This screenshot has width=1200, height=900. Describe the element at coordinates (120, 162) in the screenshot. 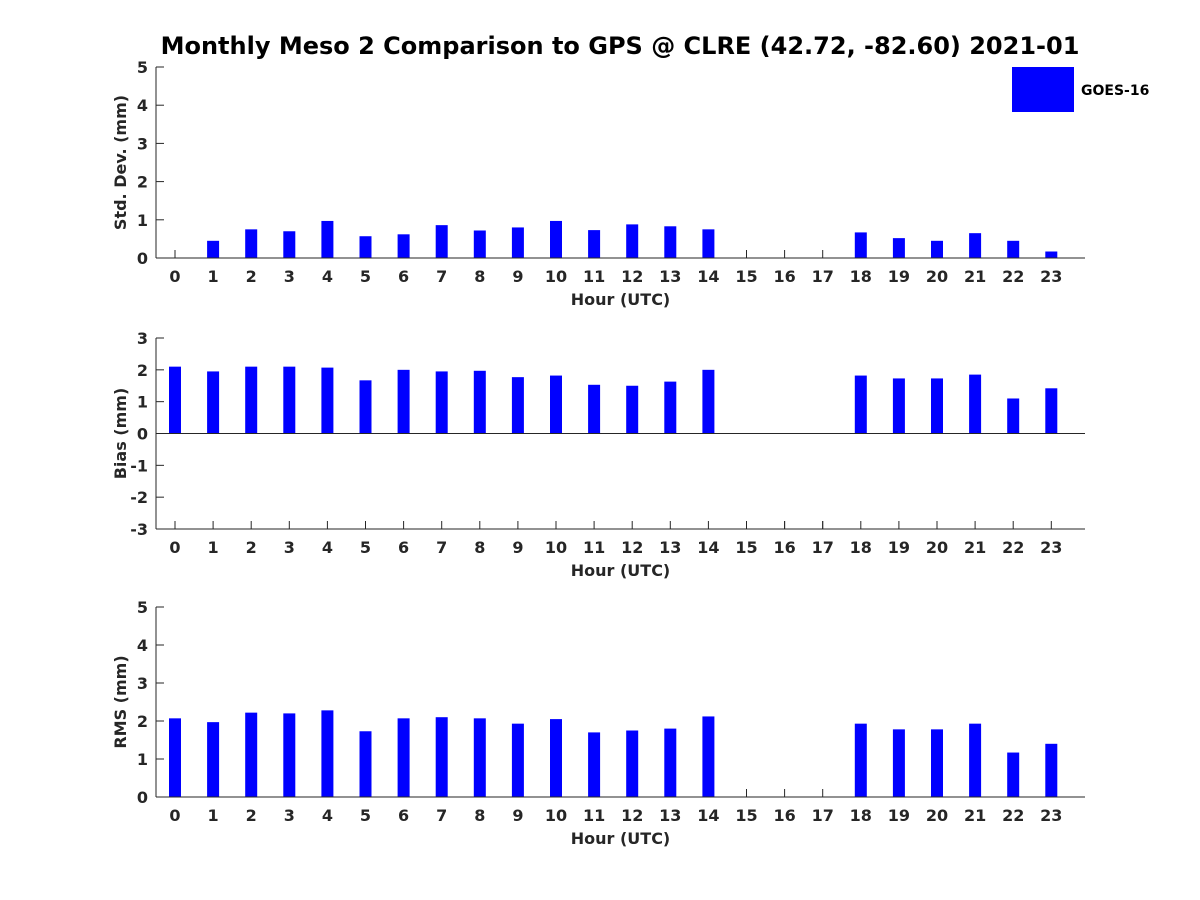

I see `std-dev-y-axis-label: Std. Dev. (mm)` at that location.